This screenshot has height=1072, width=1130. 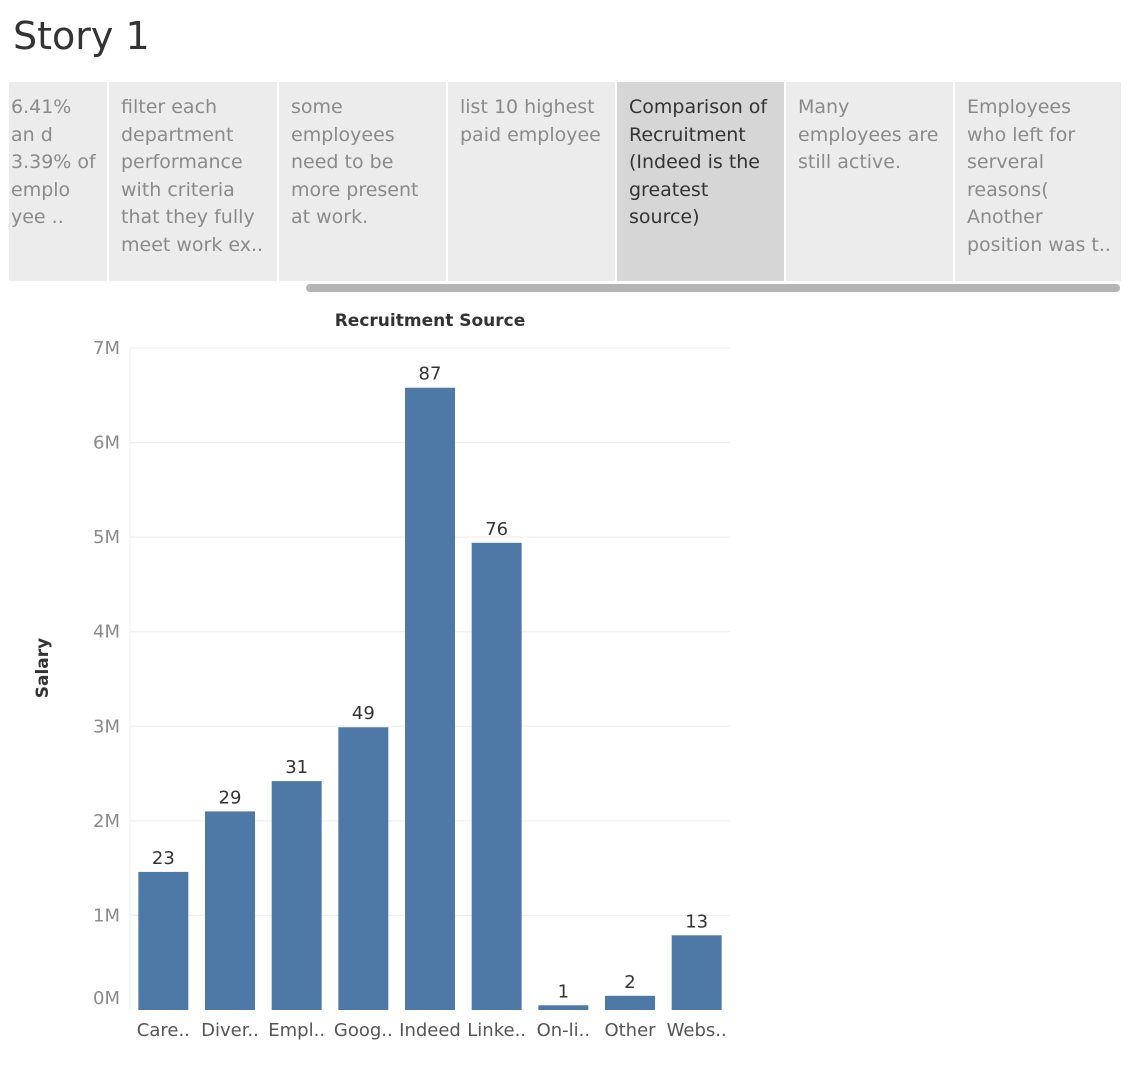 I want to click on y-tick-label: 1M, so click(x=106, y=915).